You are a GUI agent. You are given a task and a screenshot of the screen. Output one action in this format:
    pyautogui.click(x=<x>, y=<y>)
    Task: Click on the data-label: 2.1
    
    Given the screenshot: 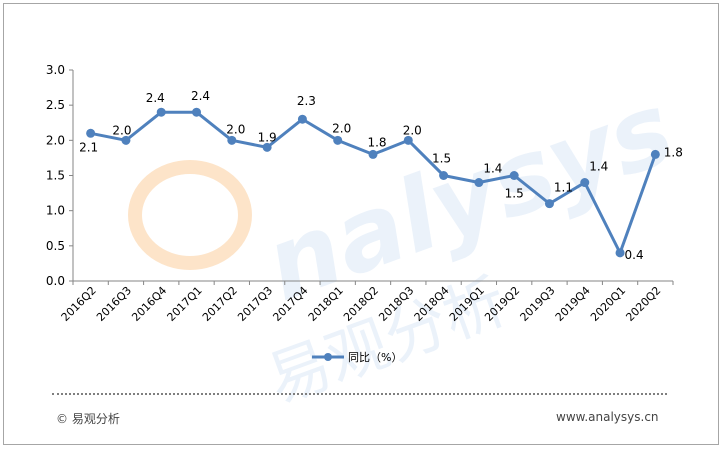 What is the action you would take?
    pyautogui.click(x=88, y=147)
    